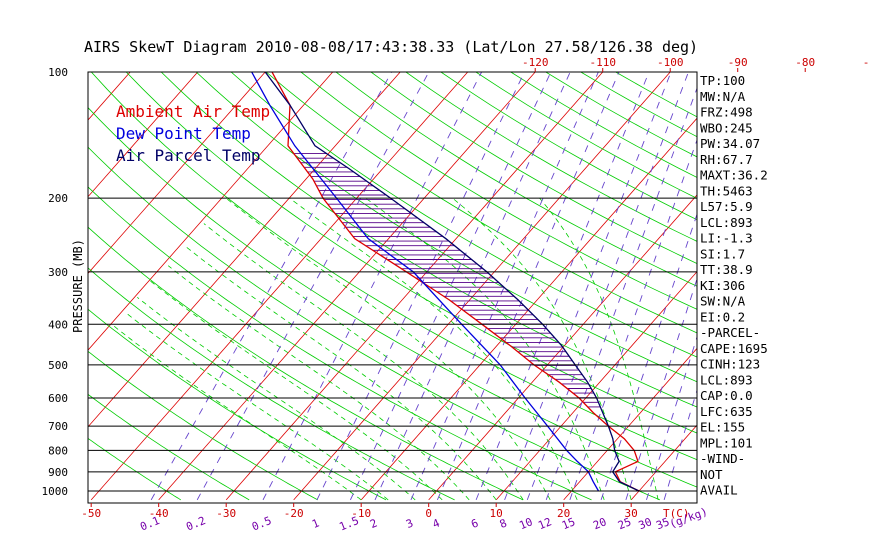 The image size is (870, 560). What do you see at coordinates (188, 155) in the screenshot?
I see `legend-entry: Air Parcel Temp` at bounding box center [188, 155].